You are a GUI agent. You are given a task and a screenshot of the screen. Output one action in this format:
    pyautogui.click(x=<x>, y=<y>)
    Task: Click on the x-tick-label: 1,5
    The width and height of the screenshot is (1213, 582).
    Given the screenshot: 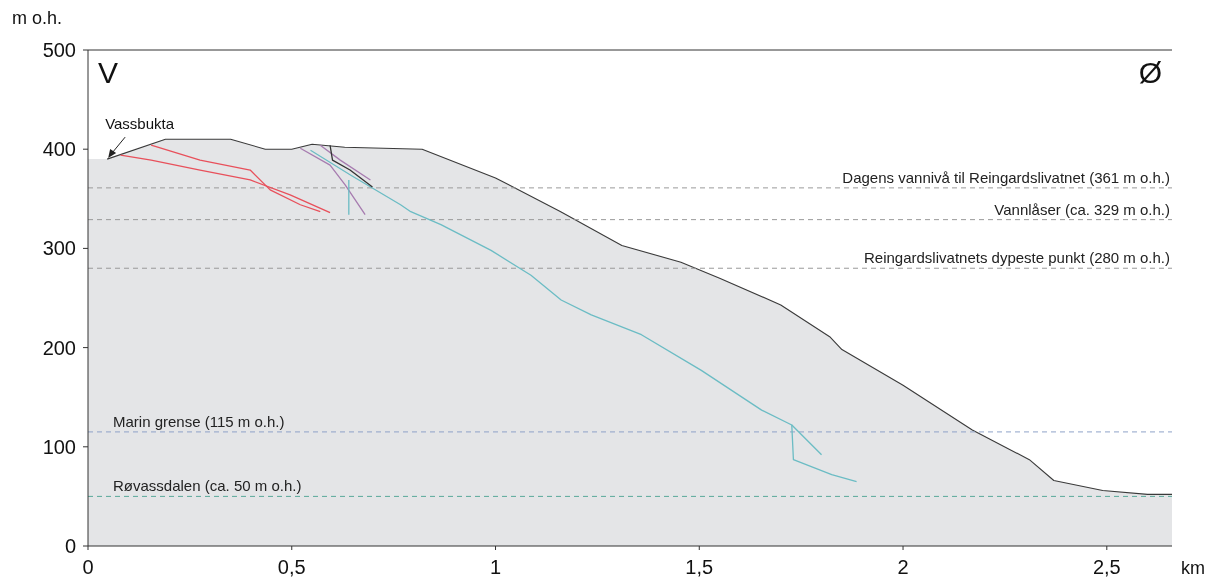 What is the action you would take?
    pyautogui.click(x=699, y=567)
    